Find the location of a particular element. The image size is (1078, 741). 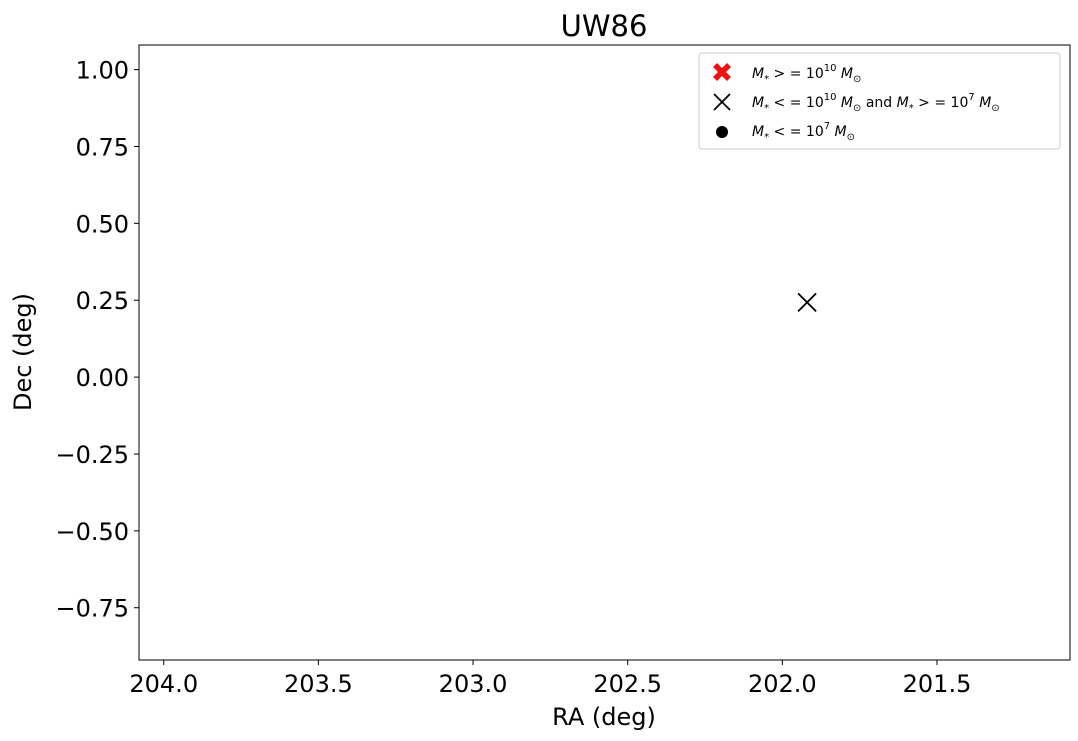

chart-title: UW86 is located at coordinates (604, 26).